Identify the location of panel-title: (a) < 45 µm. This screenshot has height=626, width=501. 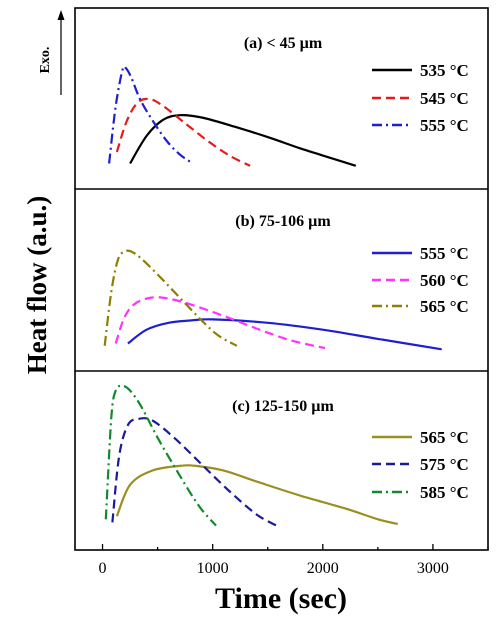
(283, 43).